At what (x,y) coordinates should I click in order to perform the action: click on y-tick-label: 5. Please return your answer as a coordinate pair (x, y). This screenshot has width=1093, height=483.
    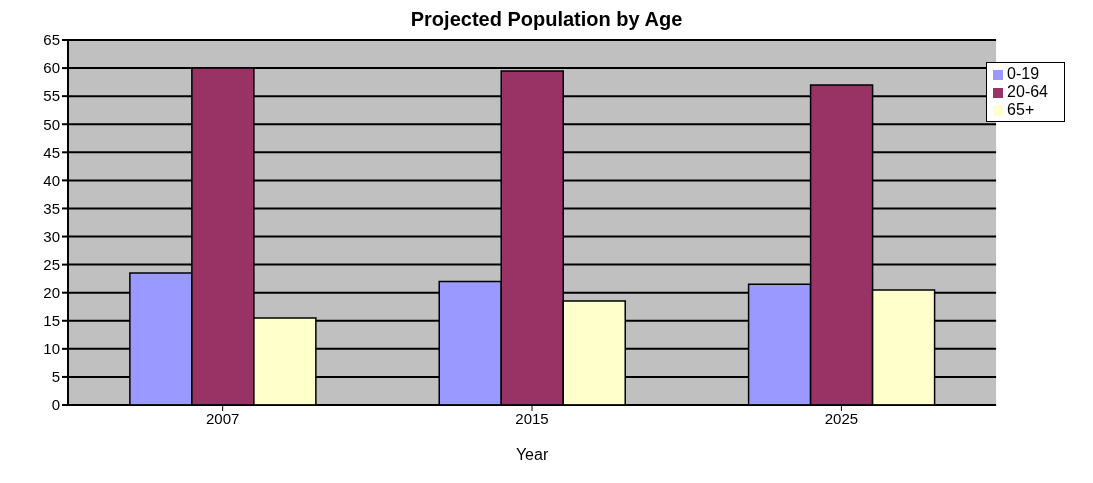
    Looking at the image, I should click on (55, 377).